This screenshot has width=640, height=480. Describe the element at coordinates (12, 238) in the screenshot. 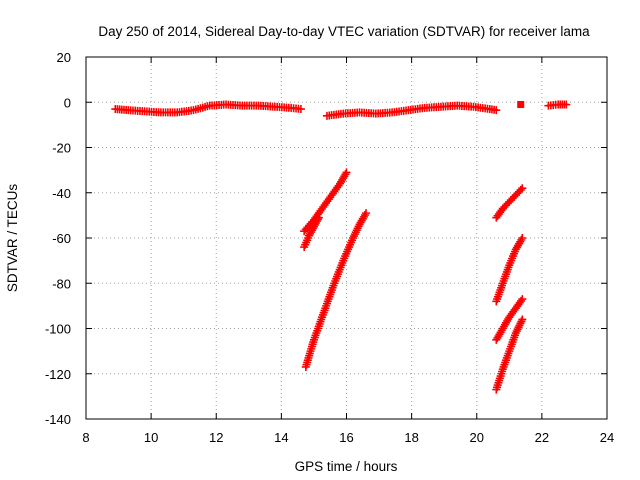

I see `y-axis-label: SDTVAR / TECUs` at that location.